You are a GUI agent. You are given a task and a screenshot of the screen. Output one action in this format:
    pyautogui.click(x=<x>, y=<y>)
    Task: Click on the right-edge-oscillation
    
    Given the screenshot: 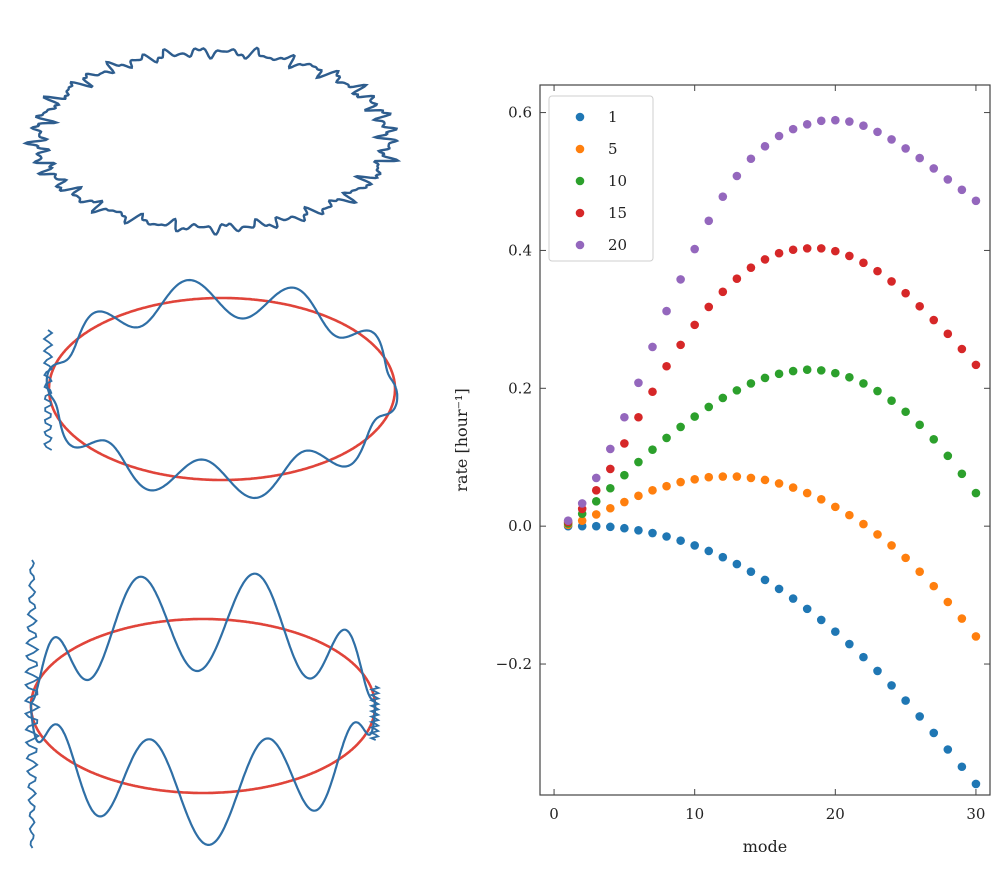 What is the action you would take?
    pyautogui.click(x=375, y=713)
    